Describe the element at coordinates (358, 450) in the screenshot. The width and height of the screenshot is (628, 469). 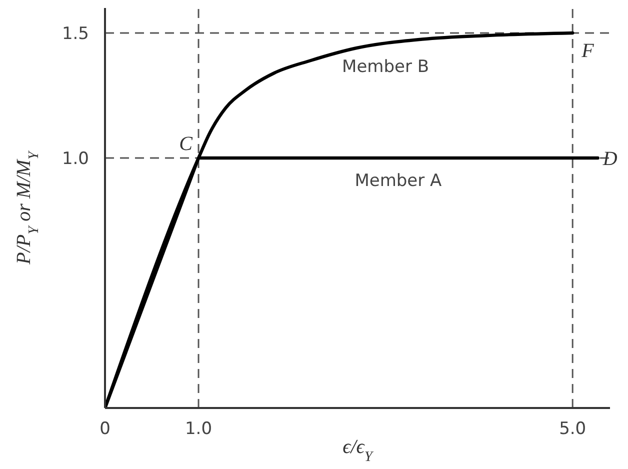
I see `x-axis-title: ϵ/ϵ$_{Y}$` at that location.